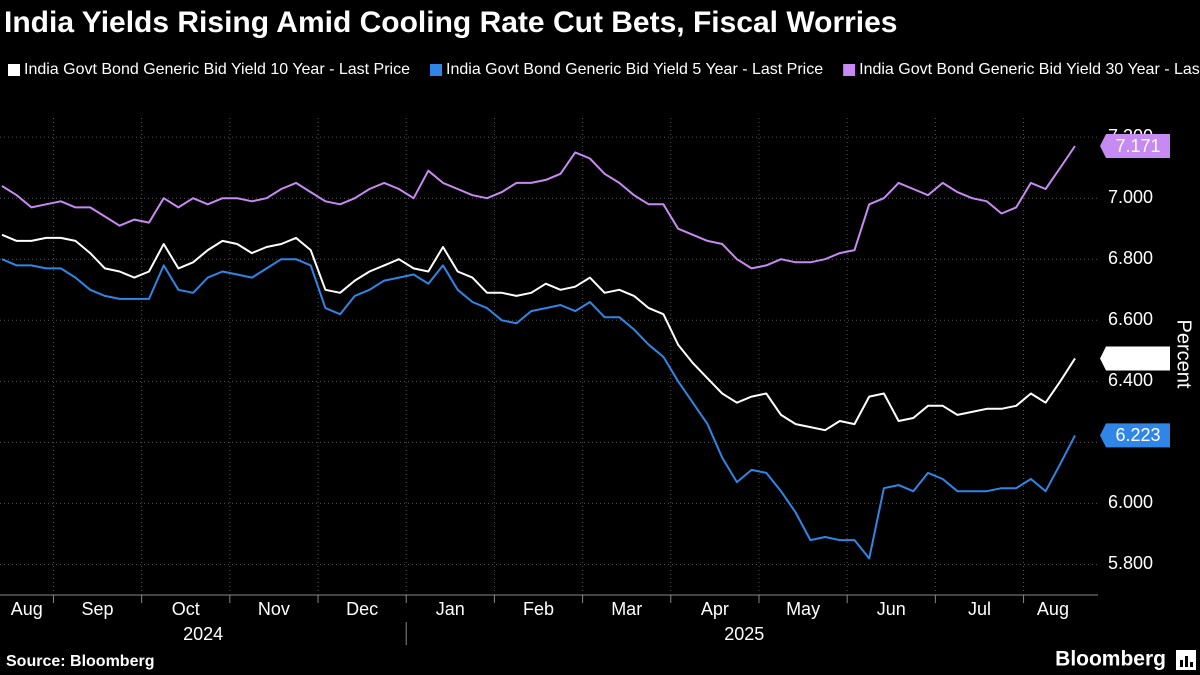 Image resolution: width=1200 pixels, height=675 pixels. What do you see at coordinates (1130, 258) in the screenshot?
I see `y-tick-label: 6.800` at bounding box center [1130, 258].